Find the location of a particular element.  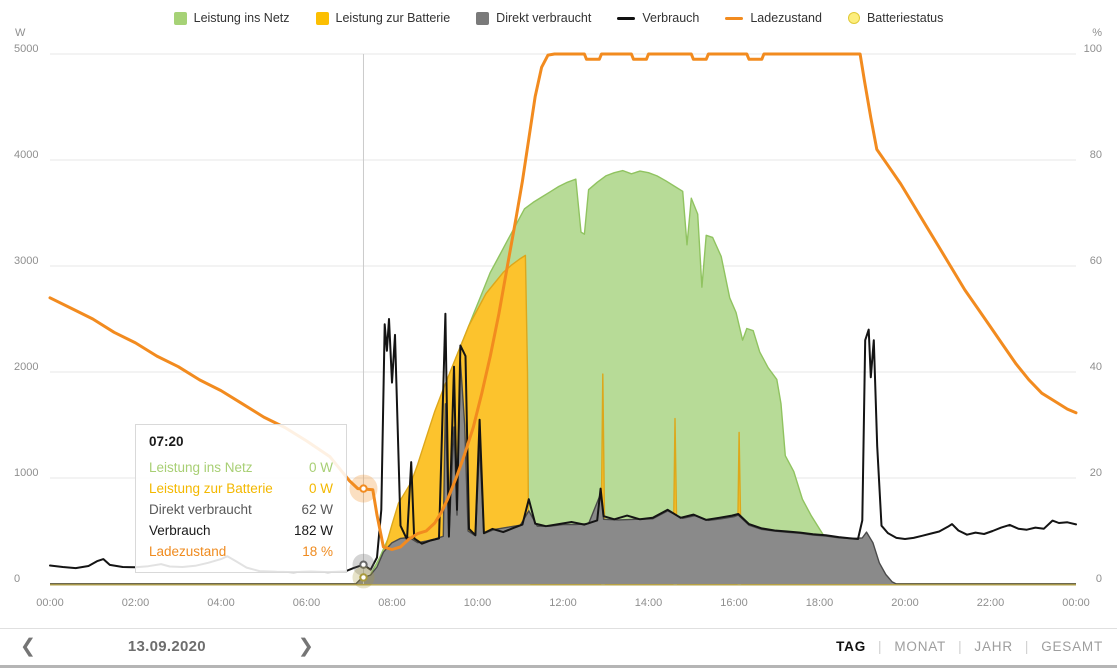

tooltip-row-1: Leistung zur Batterie 0 W is located at coordinates (241, 488).